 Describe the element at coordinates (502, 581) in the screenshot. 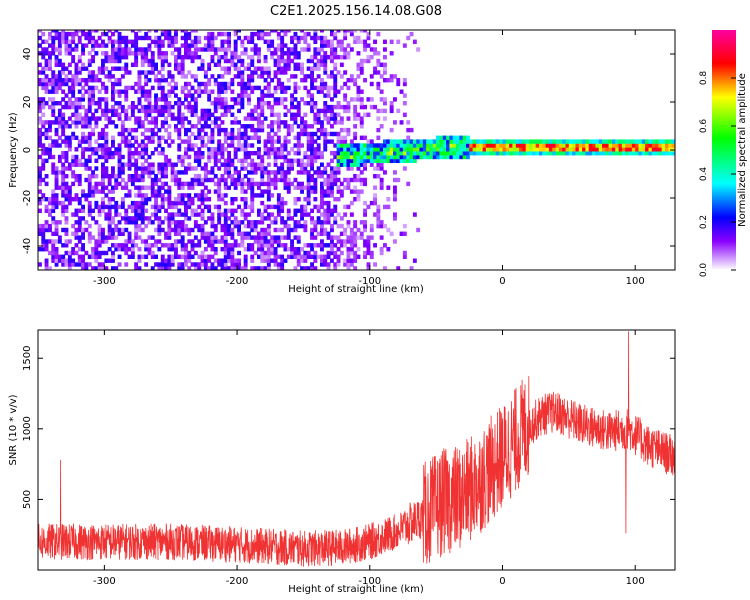

I see `x-tick-label: 0` at that location.